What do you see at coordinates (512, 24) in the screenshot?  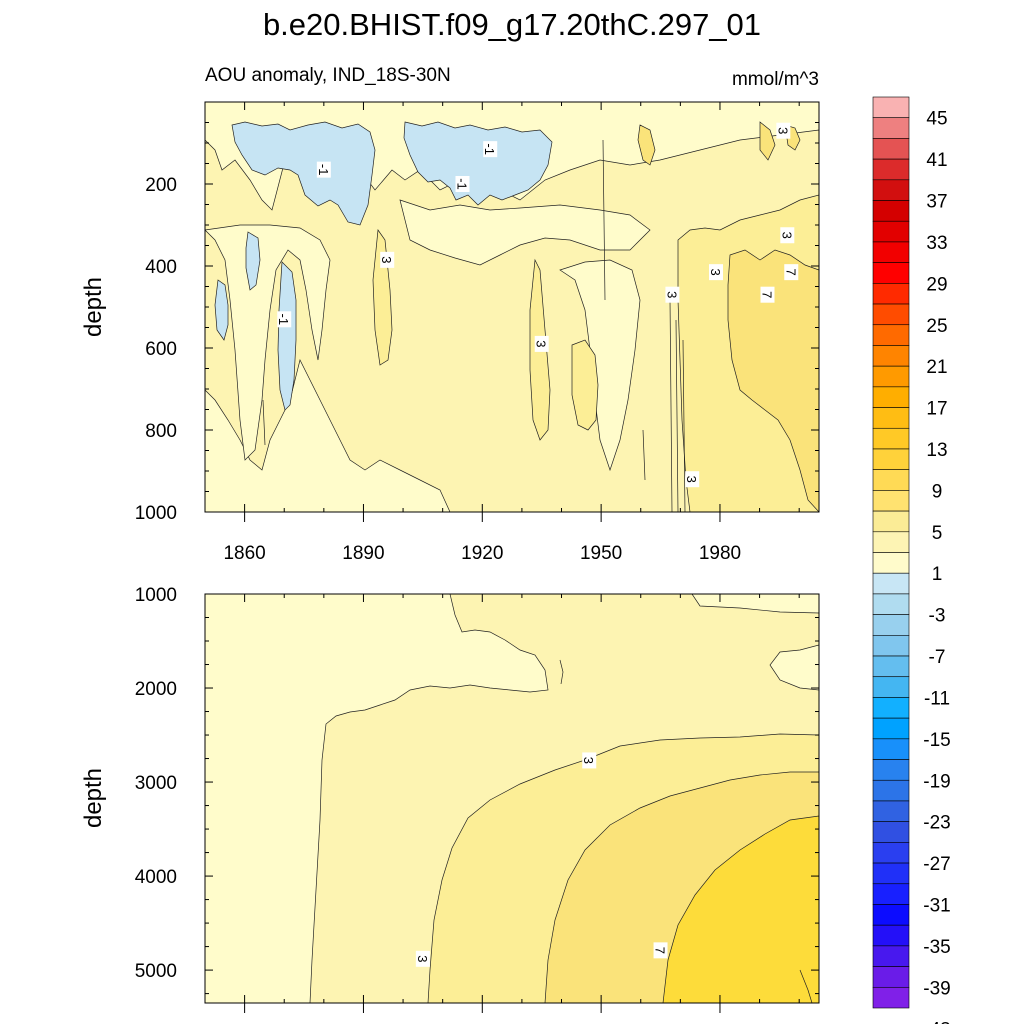 I see `chart-title: b.e20.BHIST.f09_g17.20thC.297_01` at bounding box center [512, 24].